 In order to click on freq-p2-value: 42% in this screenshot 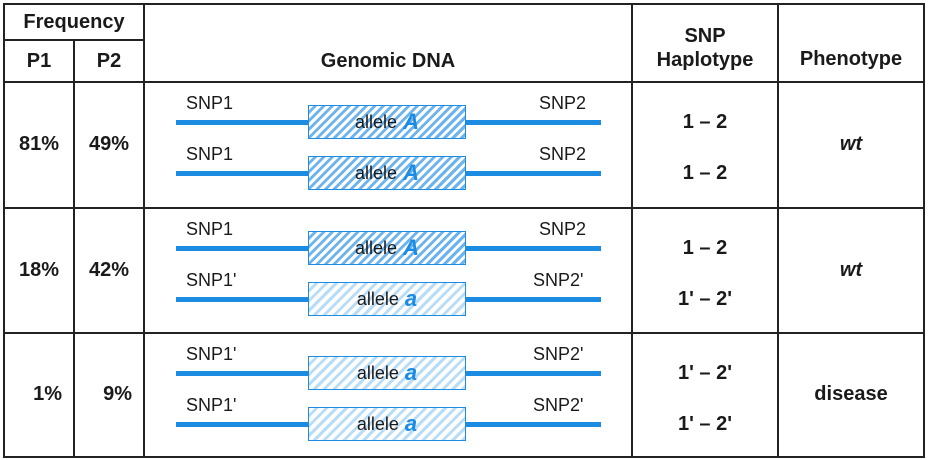, I will do `click(109, 269)`.